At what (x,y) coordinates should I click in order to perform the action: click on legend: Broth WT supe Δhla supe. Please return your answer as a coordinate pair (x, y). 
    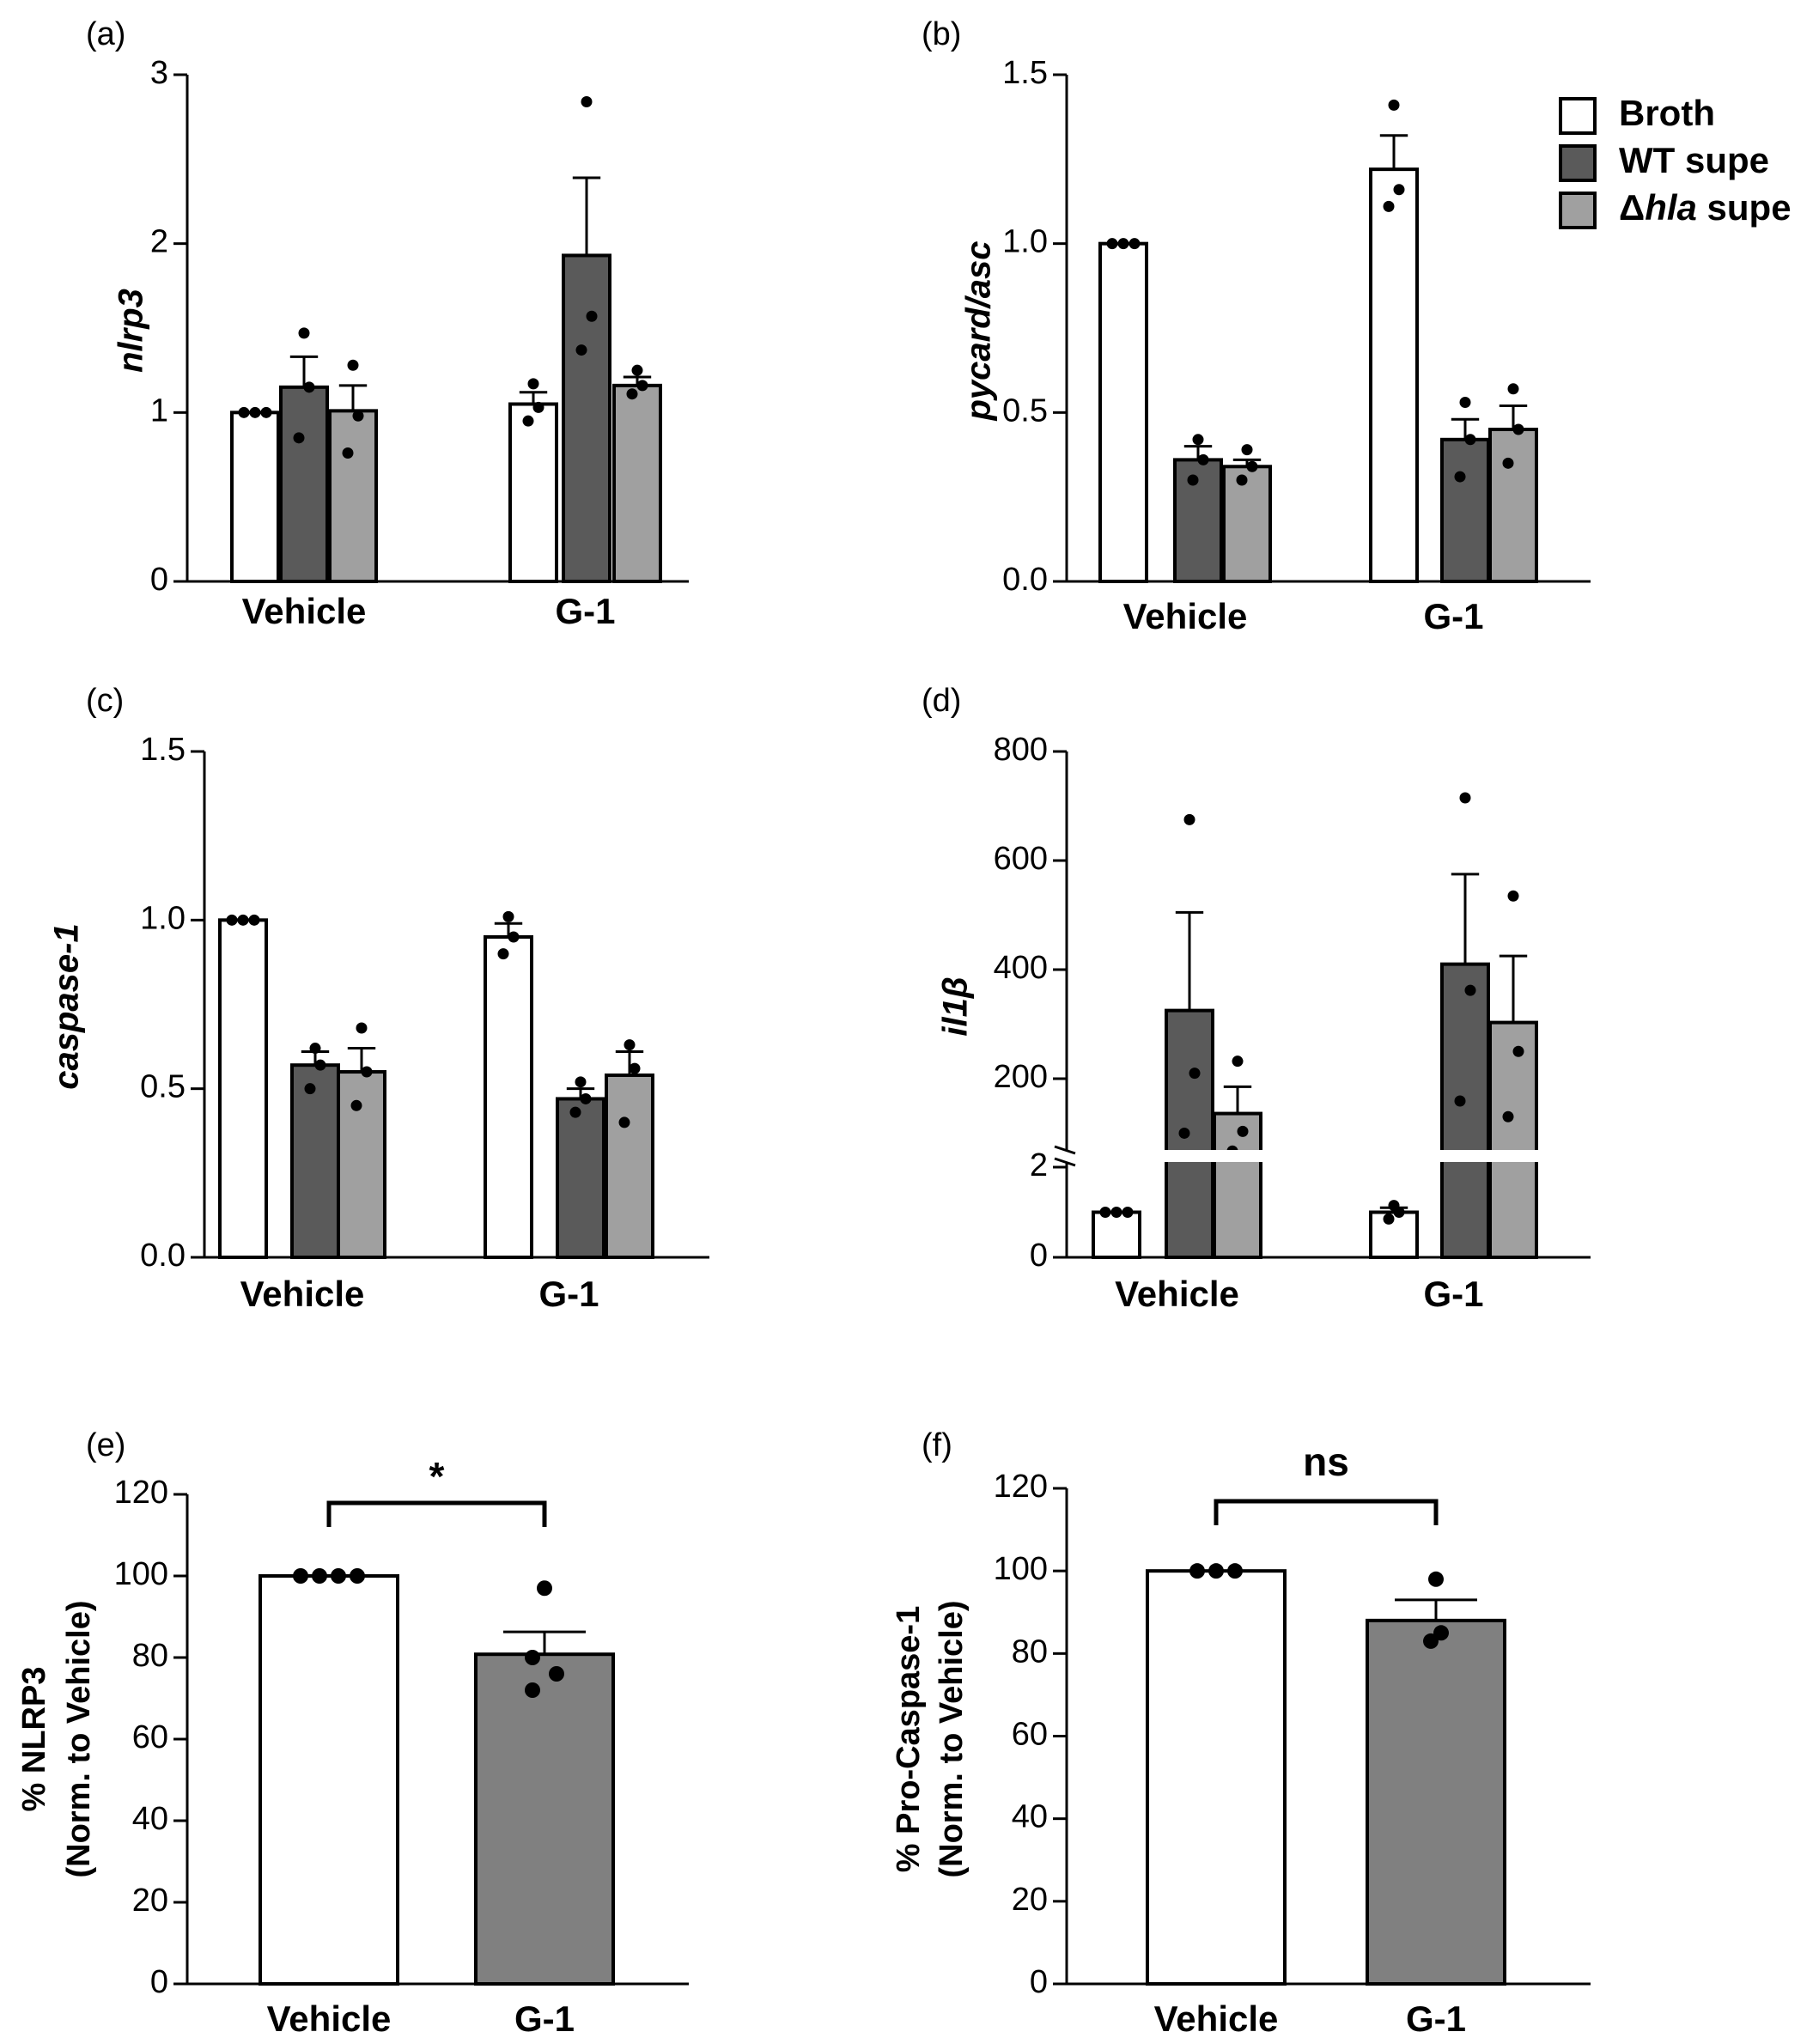
    Looking at the image, I should click on (1675, 161).